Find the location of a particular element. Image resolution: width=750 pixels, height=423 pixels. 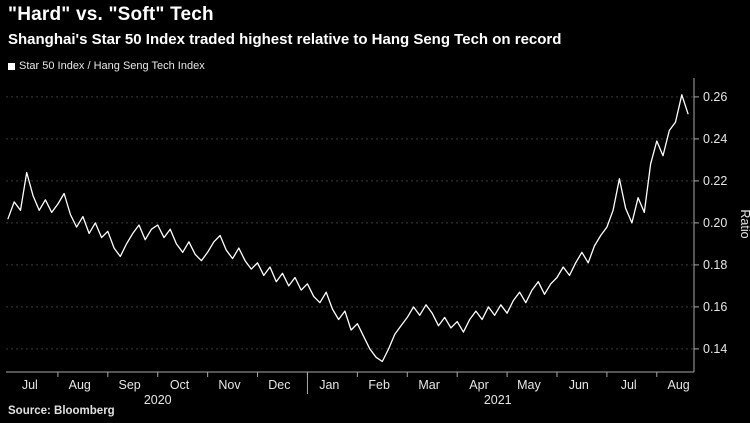

year-label: 2020 is located at coordinates (158, 400).